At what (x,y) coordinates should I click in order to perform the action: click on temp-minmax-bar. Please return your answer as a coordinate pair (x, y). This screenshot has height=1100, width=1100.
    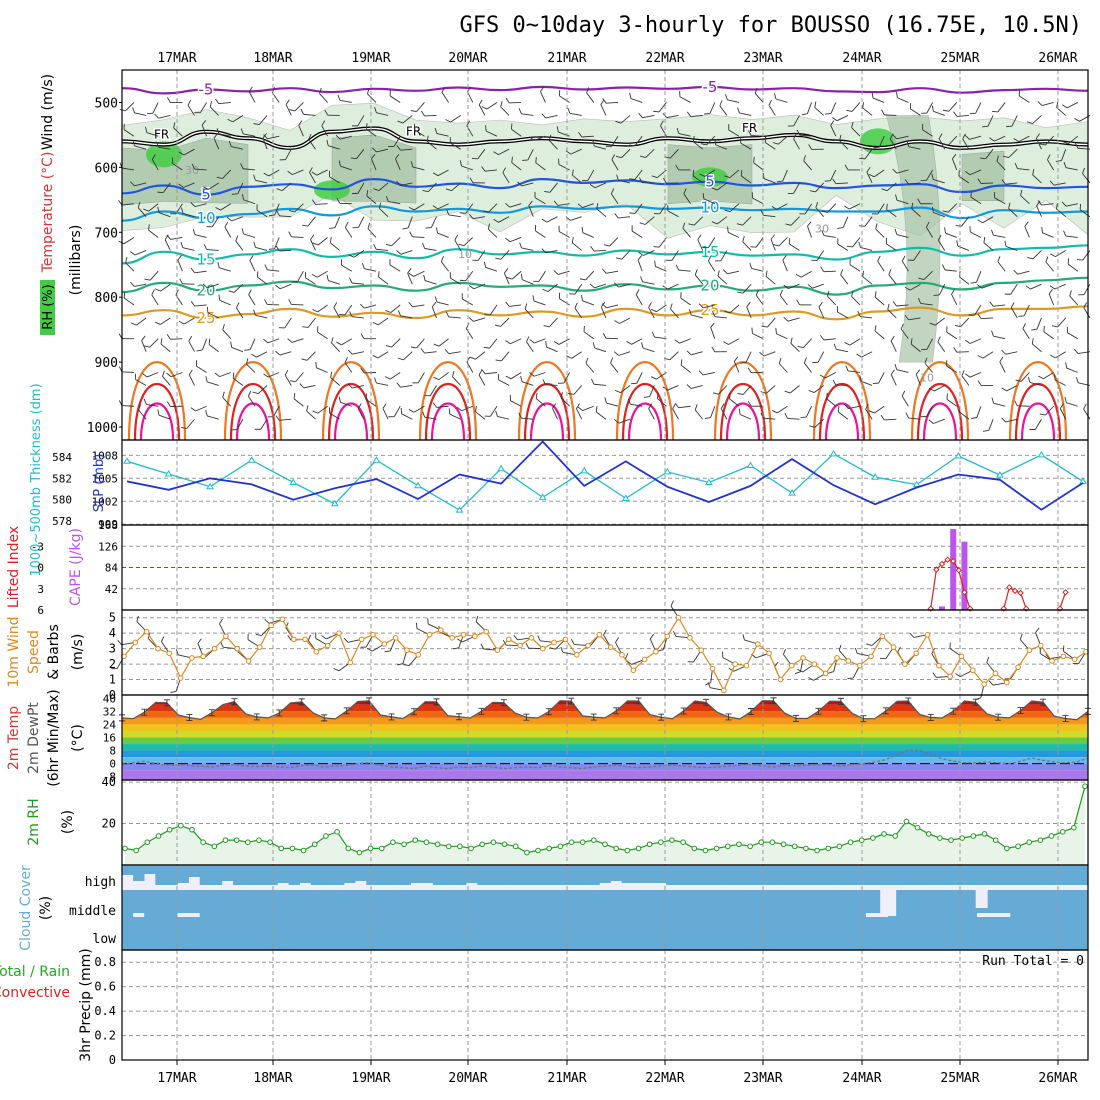
    Looking at the image, I should click on (211, 713).